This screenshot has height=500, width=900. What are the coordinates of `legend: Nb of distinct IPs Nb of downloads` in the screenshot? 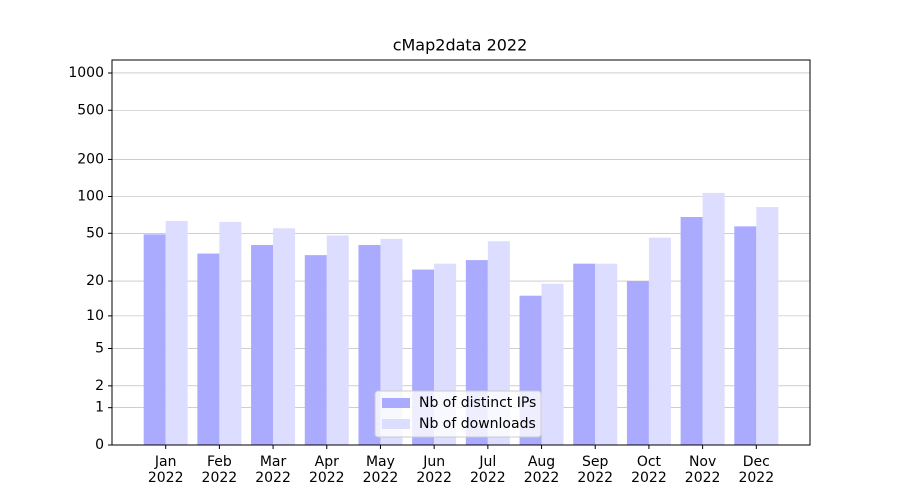 It's located at (458, 414).